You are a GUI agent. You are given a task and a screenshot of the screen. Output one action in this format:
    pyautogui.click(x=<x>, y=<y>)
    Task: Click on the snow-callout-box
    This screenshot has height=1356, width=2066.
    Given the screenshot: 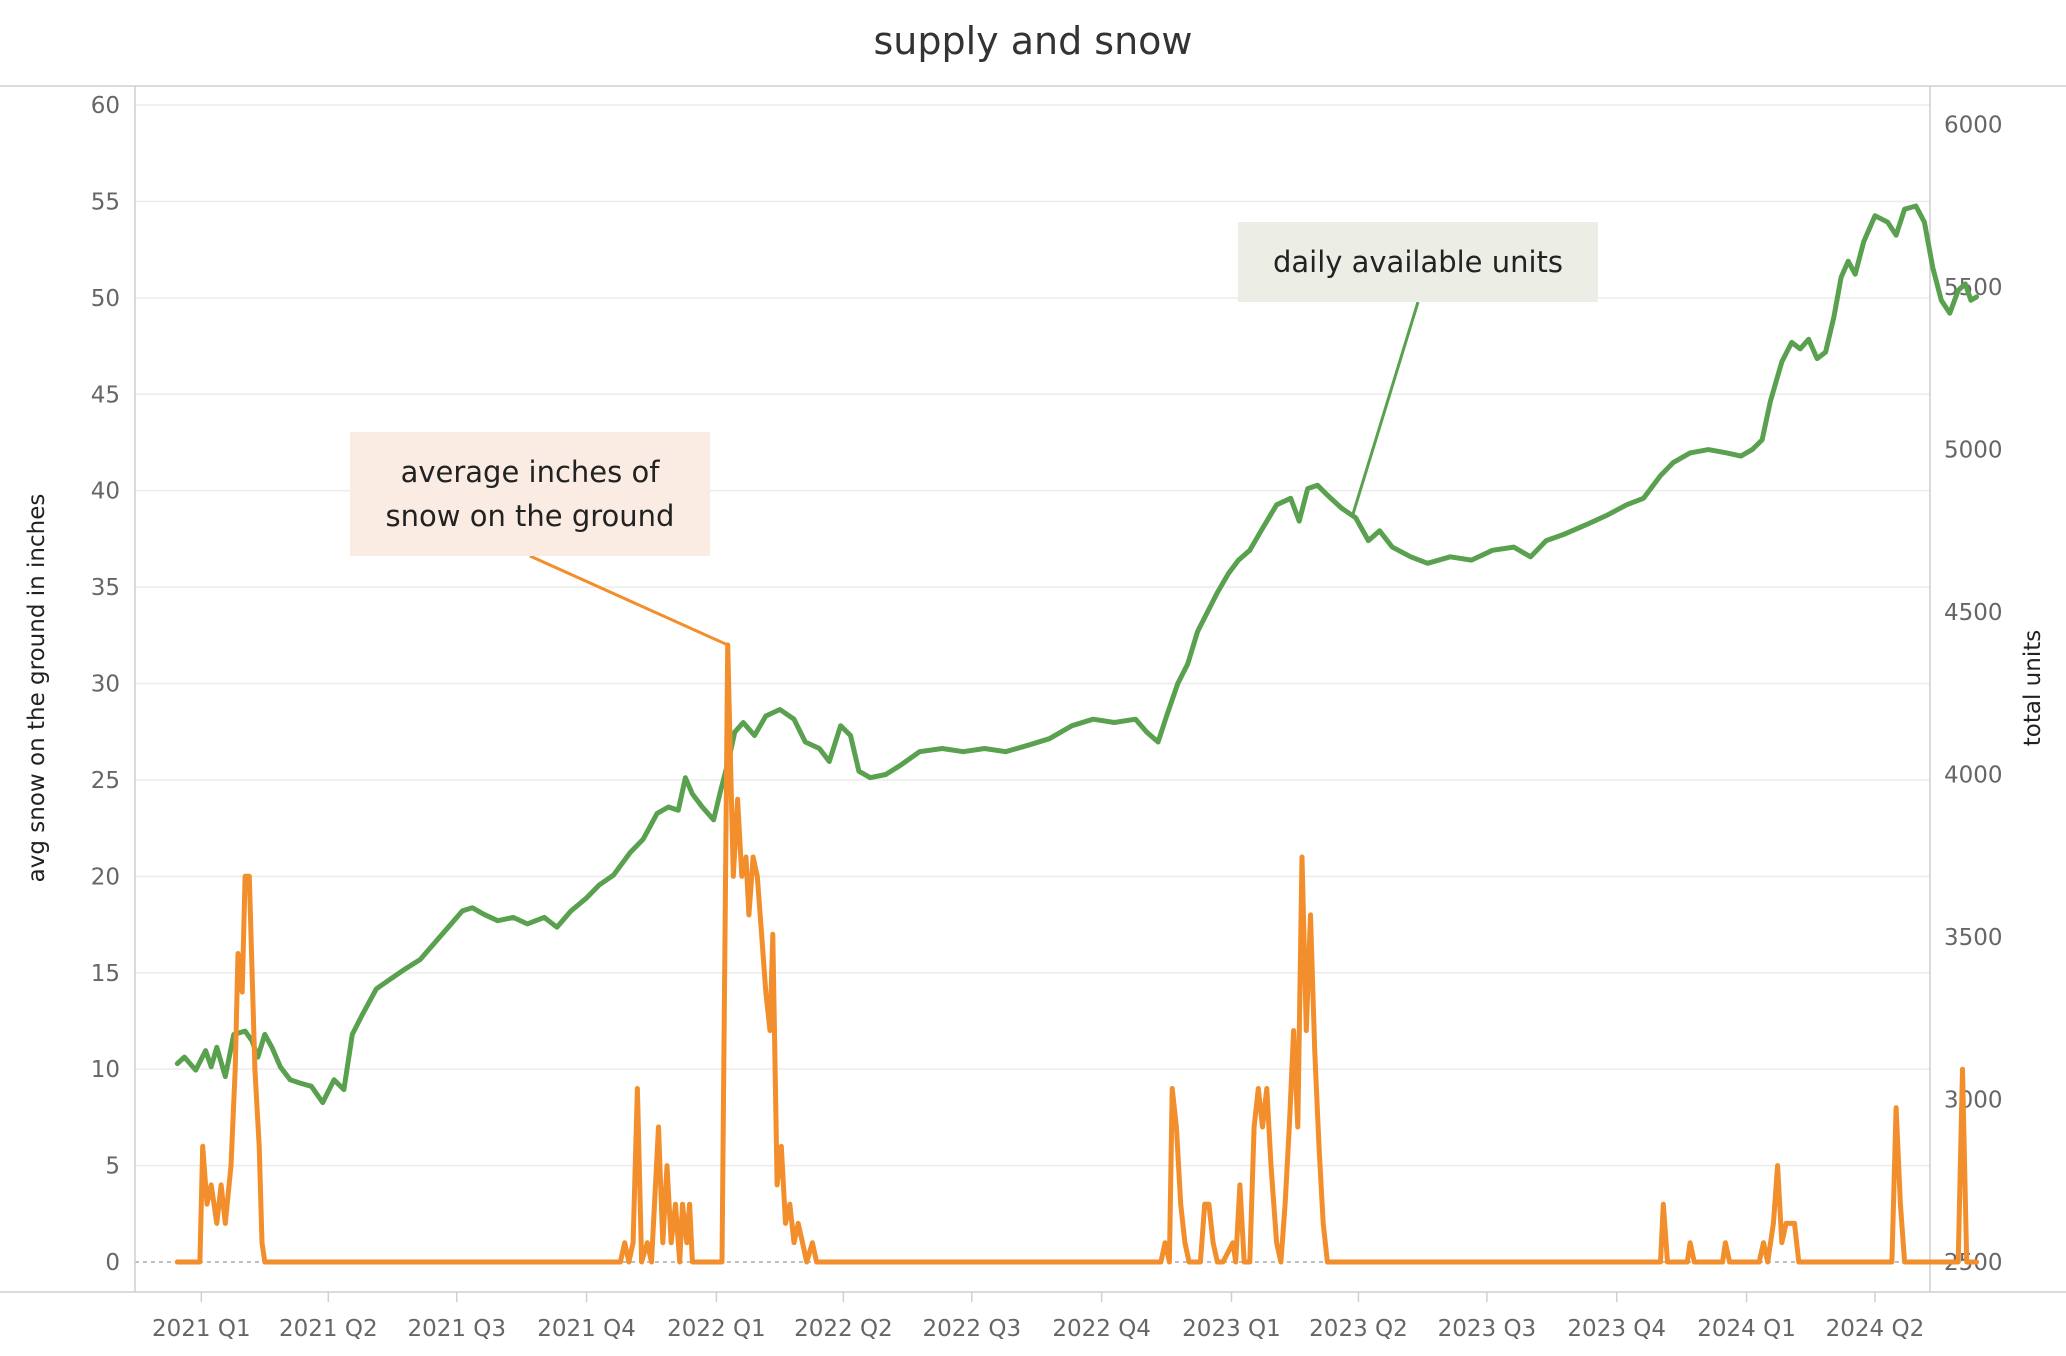 What is the action you would take?
    pyautogui.click(x=530, y=494)
    